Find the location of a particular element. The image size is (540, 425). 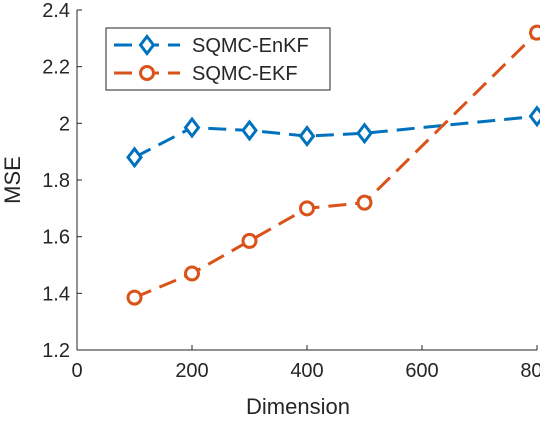

y-tick-label: 1.2 is located at coordinates (56, 351).